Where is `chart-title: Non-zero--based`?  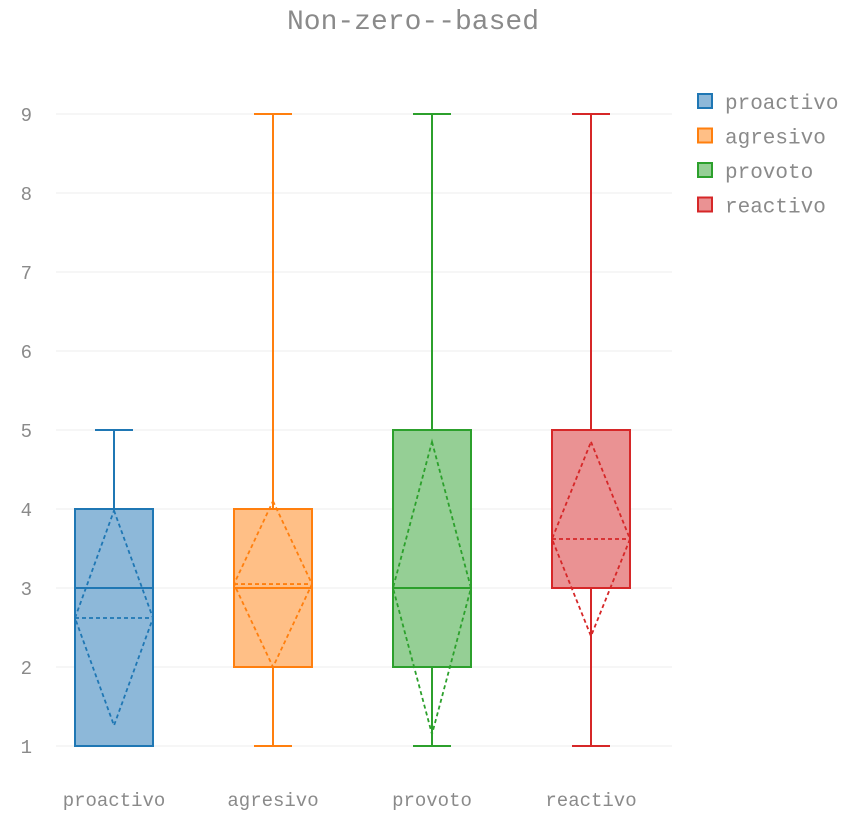 chart-title: Non-zero--based is located at coordinates (413, 22).